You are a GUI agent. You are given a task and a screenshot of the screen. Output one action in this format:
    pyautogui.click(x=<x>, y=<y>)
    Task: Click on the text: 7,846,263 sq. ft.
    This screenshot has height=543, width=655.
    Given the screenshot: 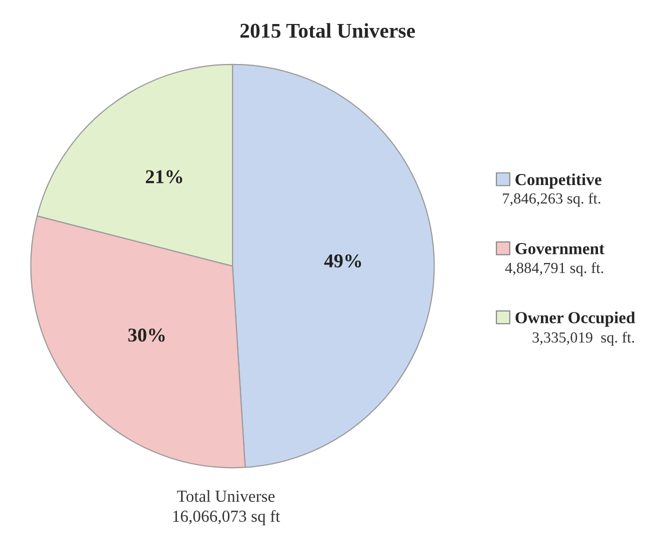 What is the action you would take?
    pyautogui.click(x=551, y=199)
    